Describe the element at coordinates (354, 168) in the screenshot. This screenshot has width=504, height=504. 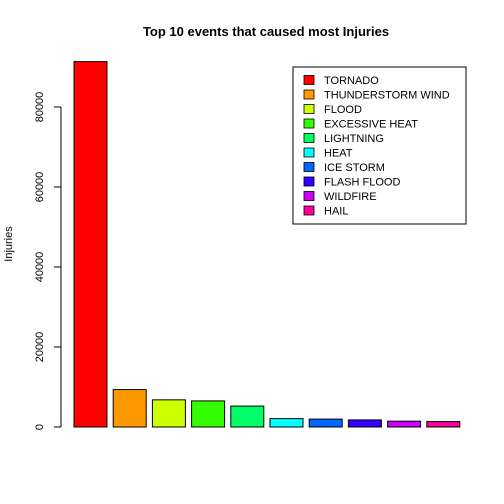
I see `legend-label: ICE STORM` at that location.